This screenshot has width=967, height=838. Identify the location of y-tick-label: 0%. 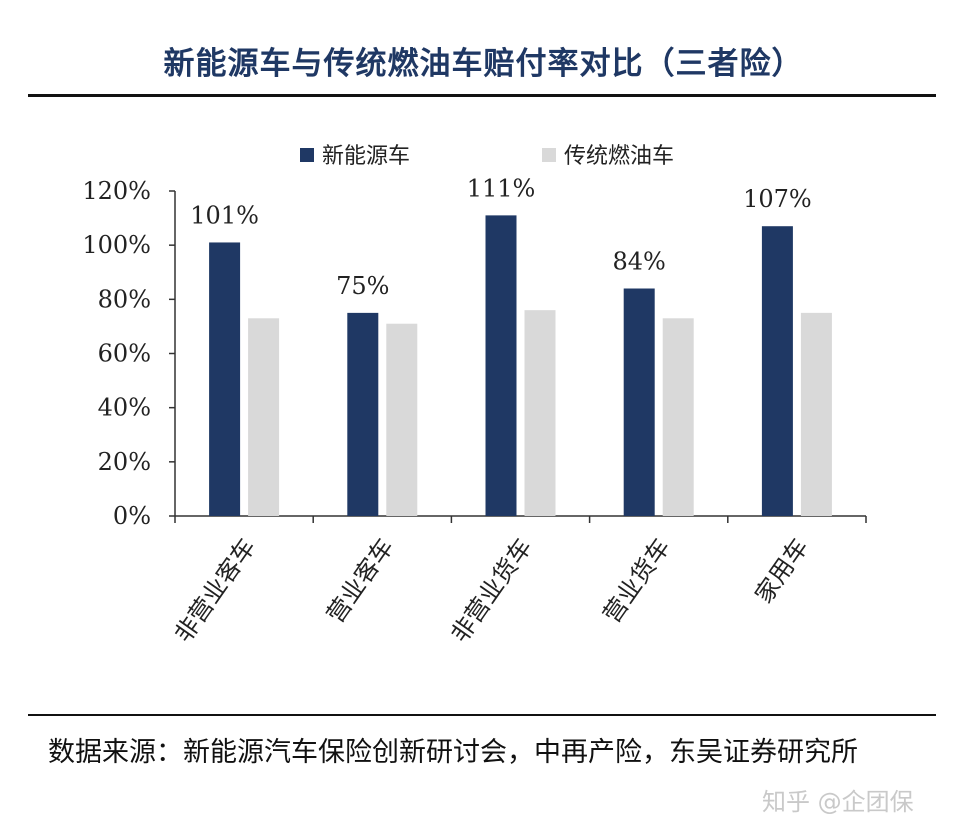
(132, 516).